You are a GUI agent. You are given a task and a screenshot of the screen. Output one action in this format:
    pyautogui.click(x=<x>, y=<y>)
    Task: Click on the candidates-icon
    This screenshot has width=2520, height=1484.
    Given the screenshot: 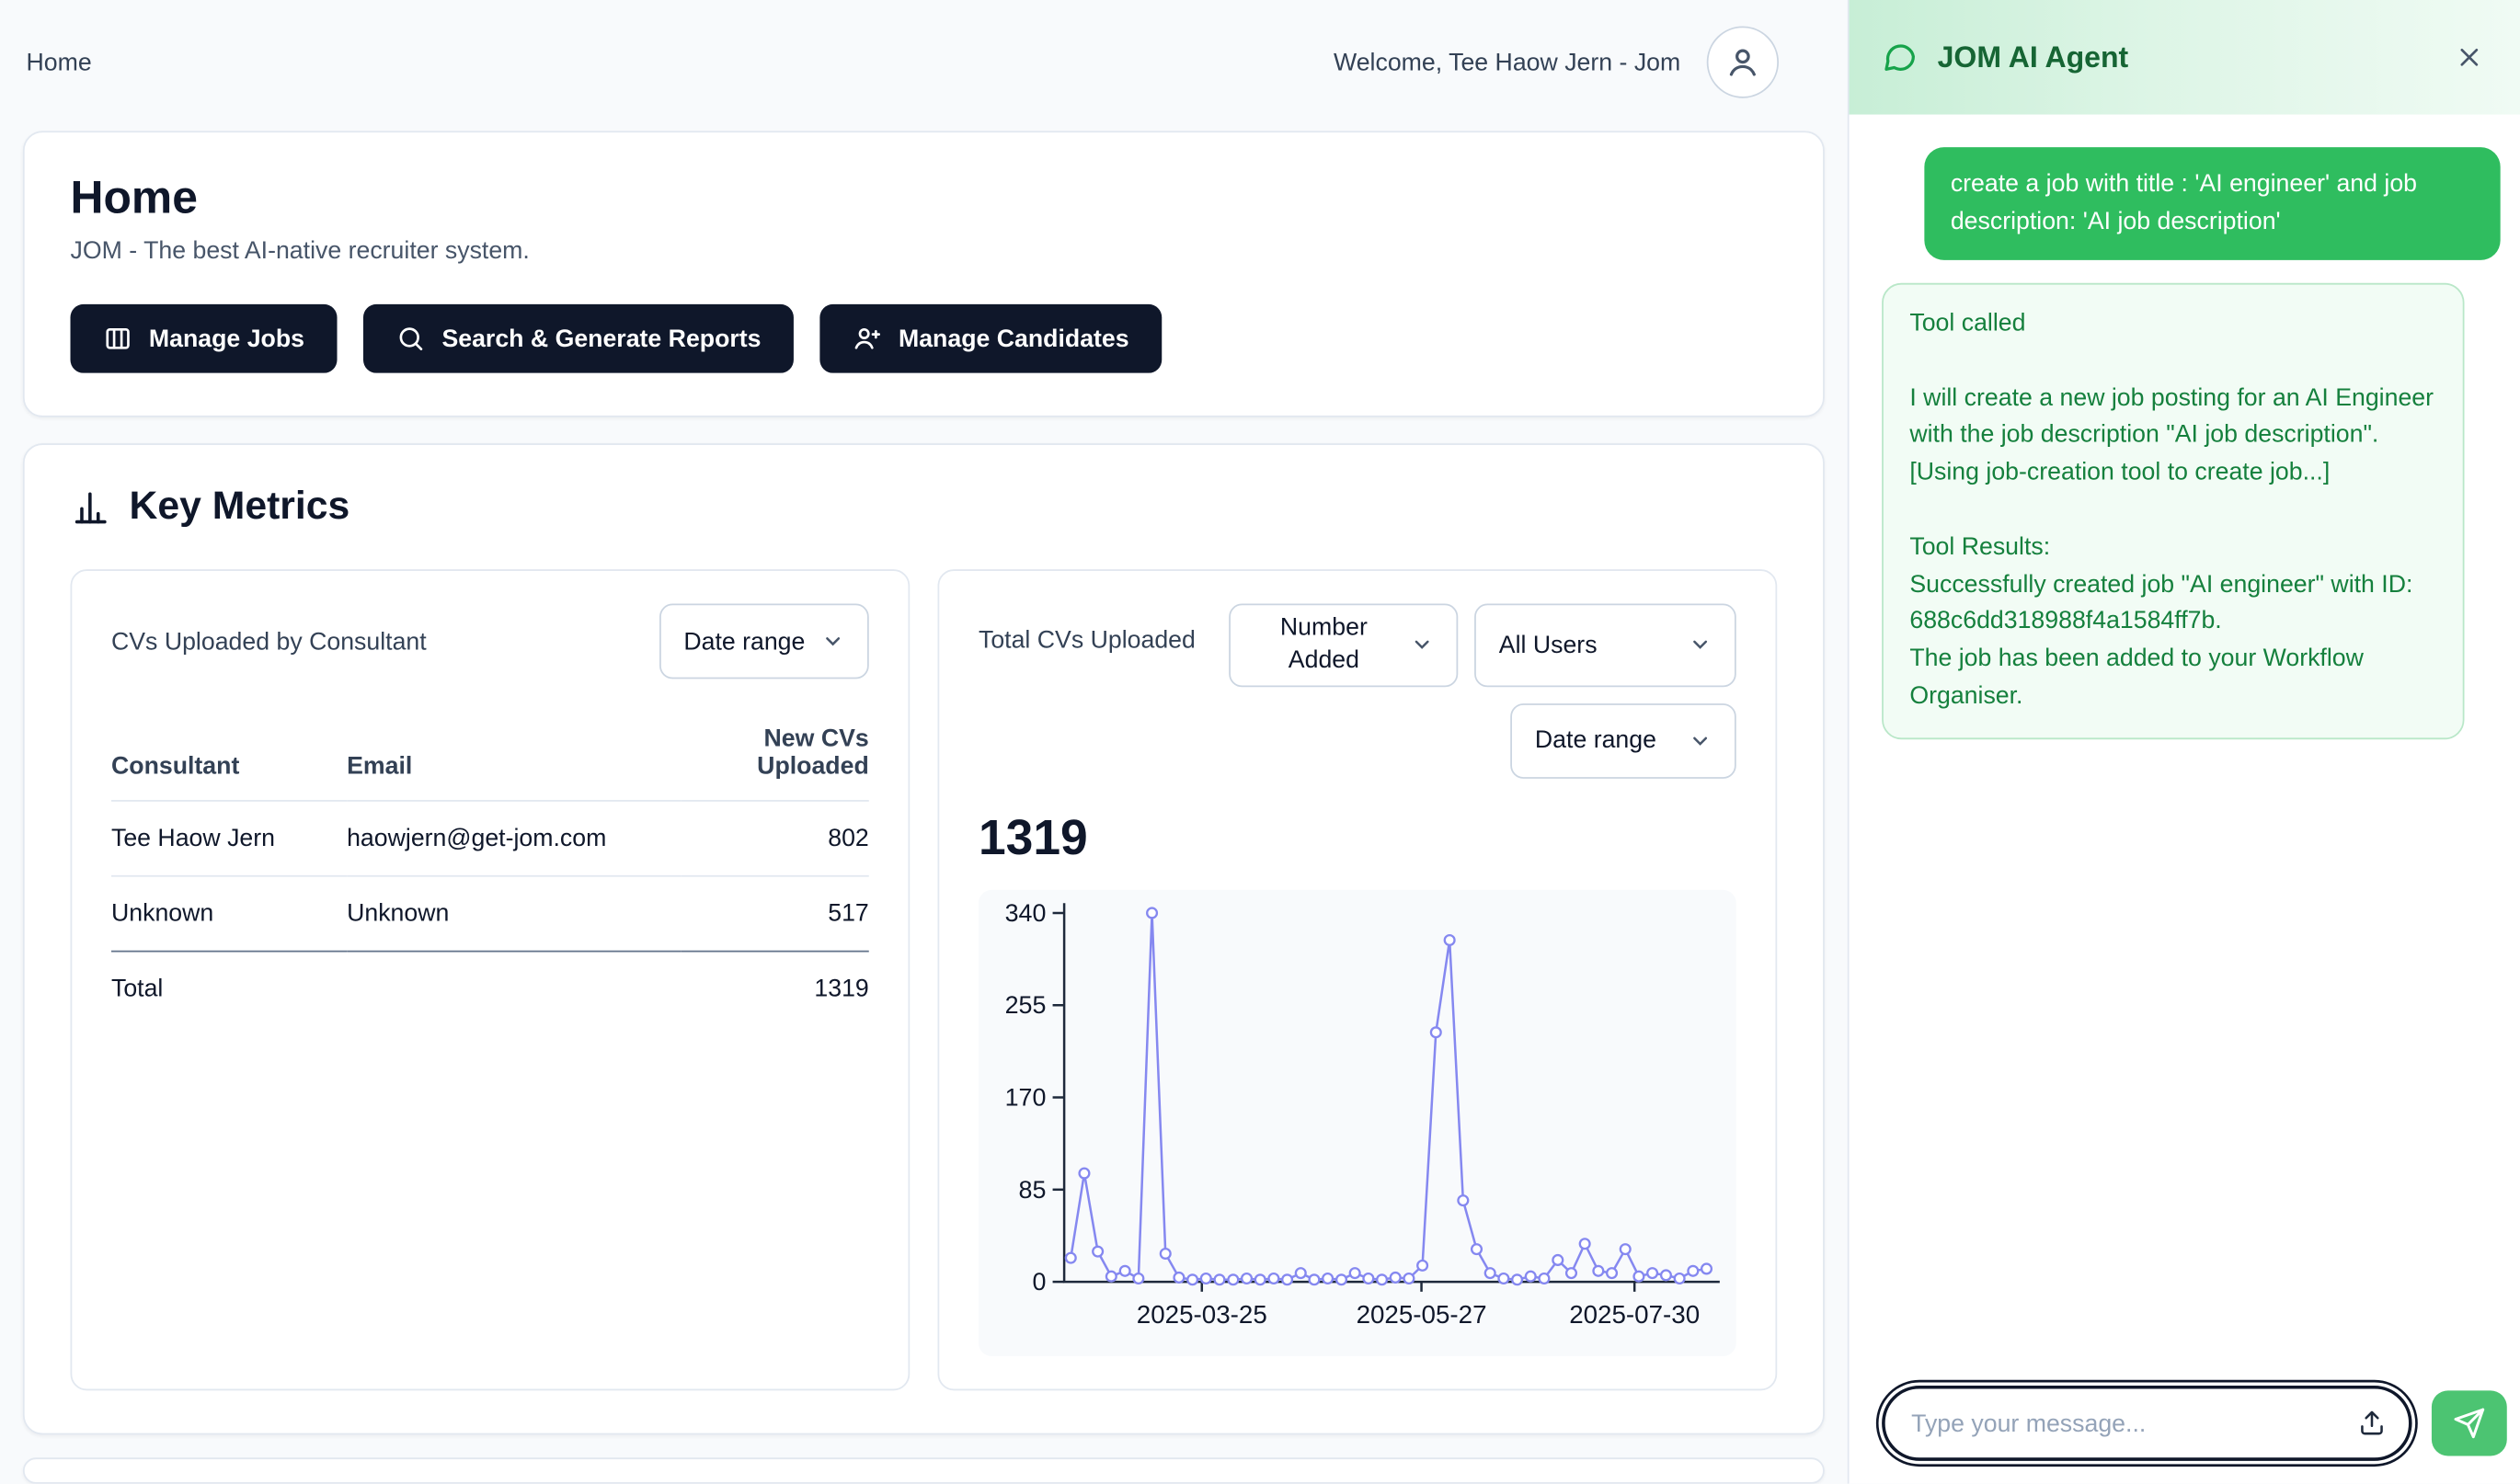 What is the action you would take?
    pyautogui.click(x=867, y=338)
    